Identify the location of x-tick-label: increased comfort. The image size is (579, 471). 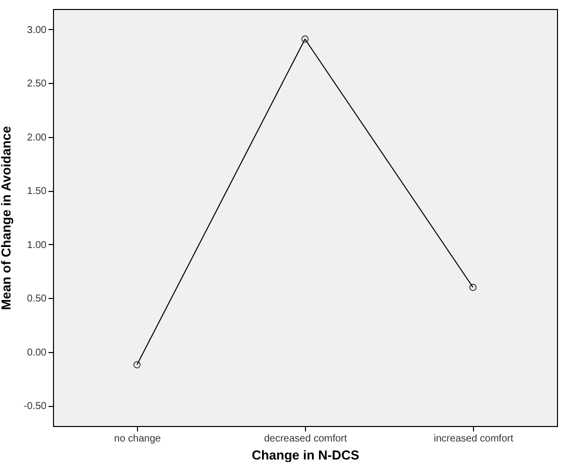
(474, 439).